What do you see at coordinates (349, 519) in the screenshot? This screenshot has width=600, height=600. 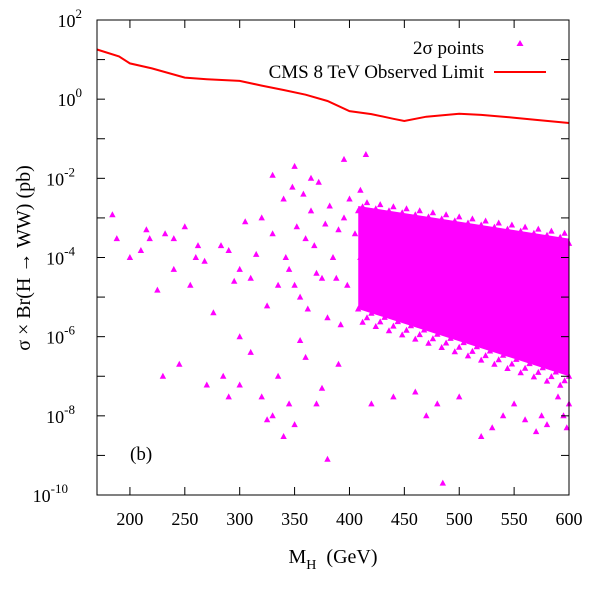 I see `x-tick-label: 400` at bounding box center [349, 519].